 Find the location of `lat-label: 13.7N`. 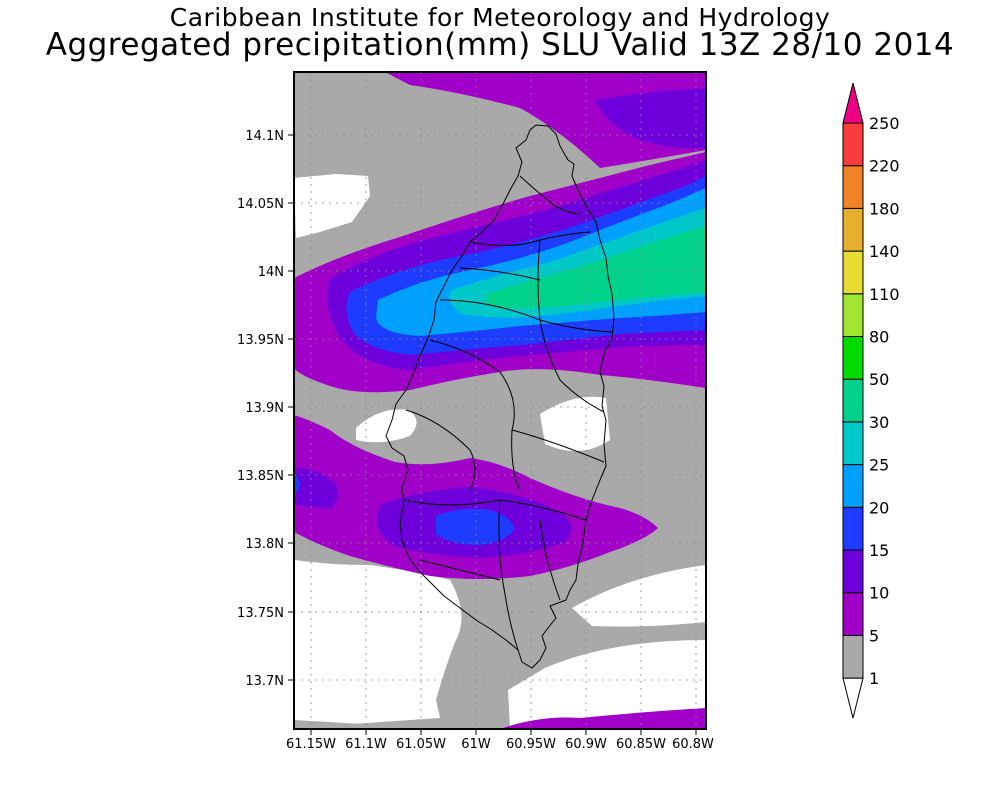

lat-label: 13.7N is located at coordinates (264, 681).